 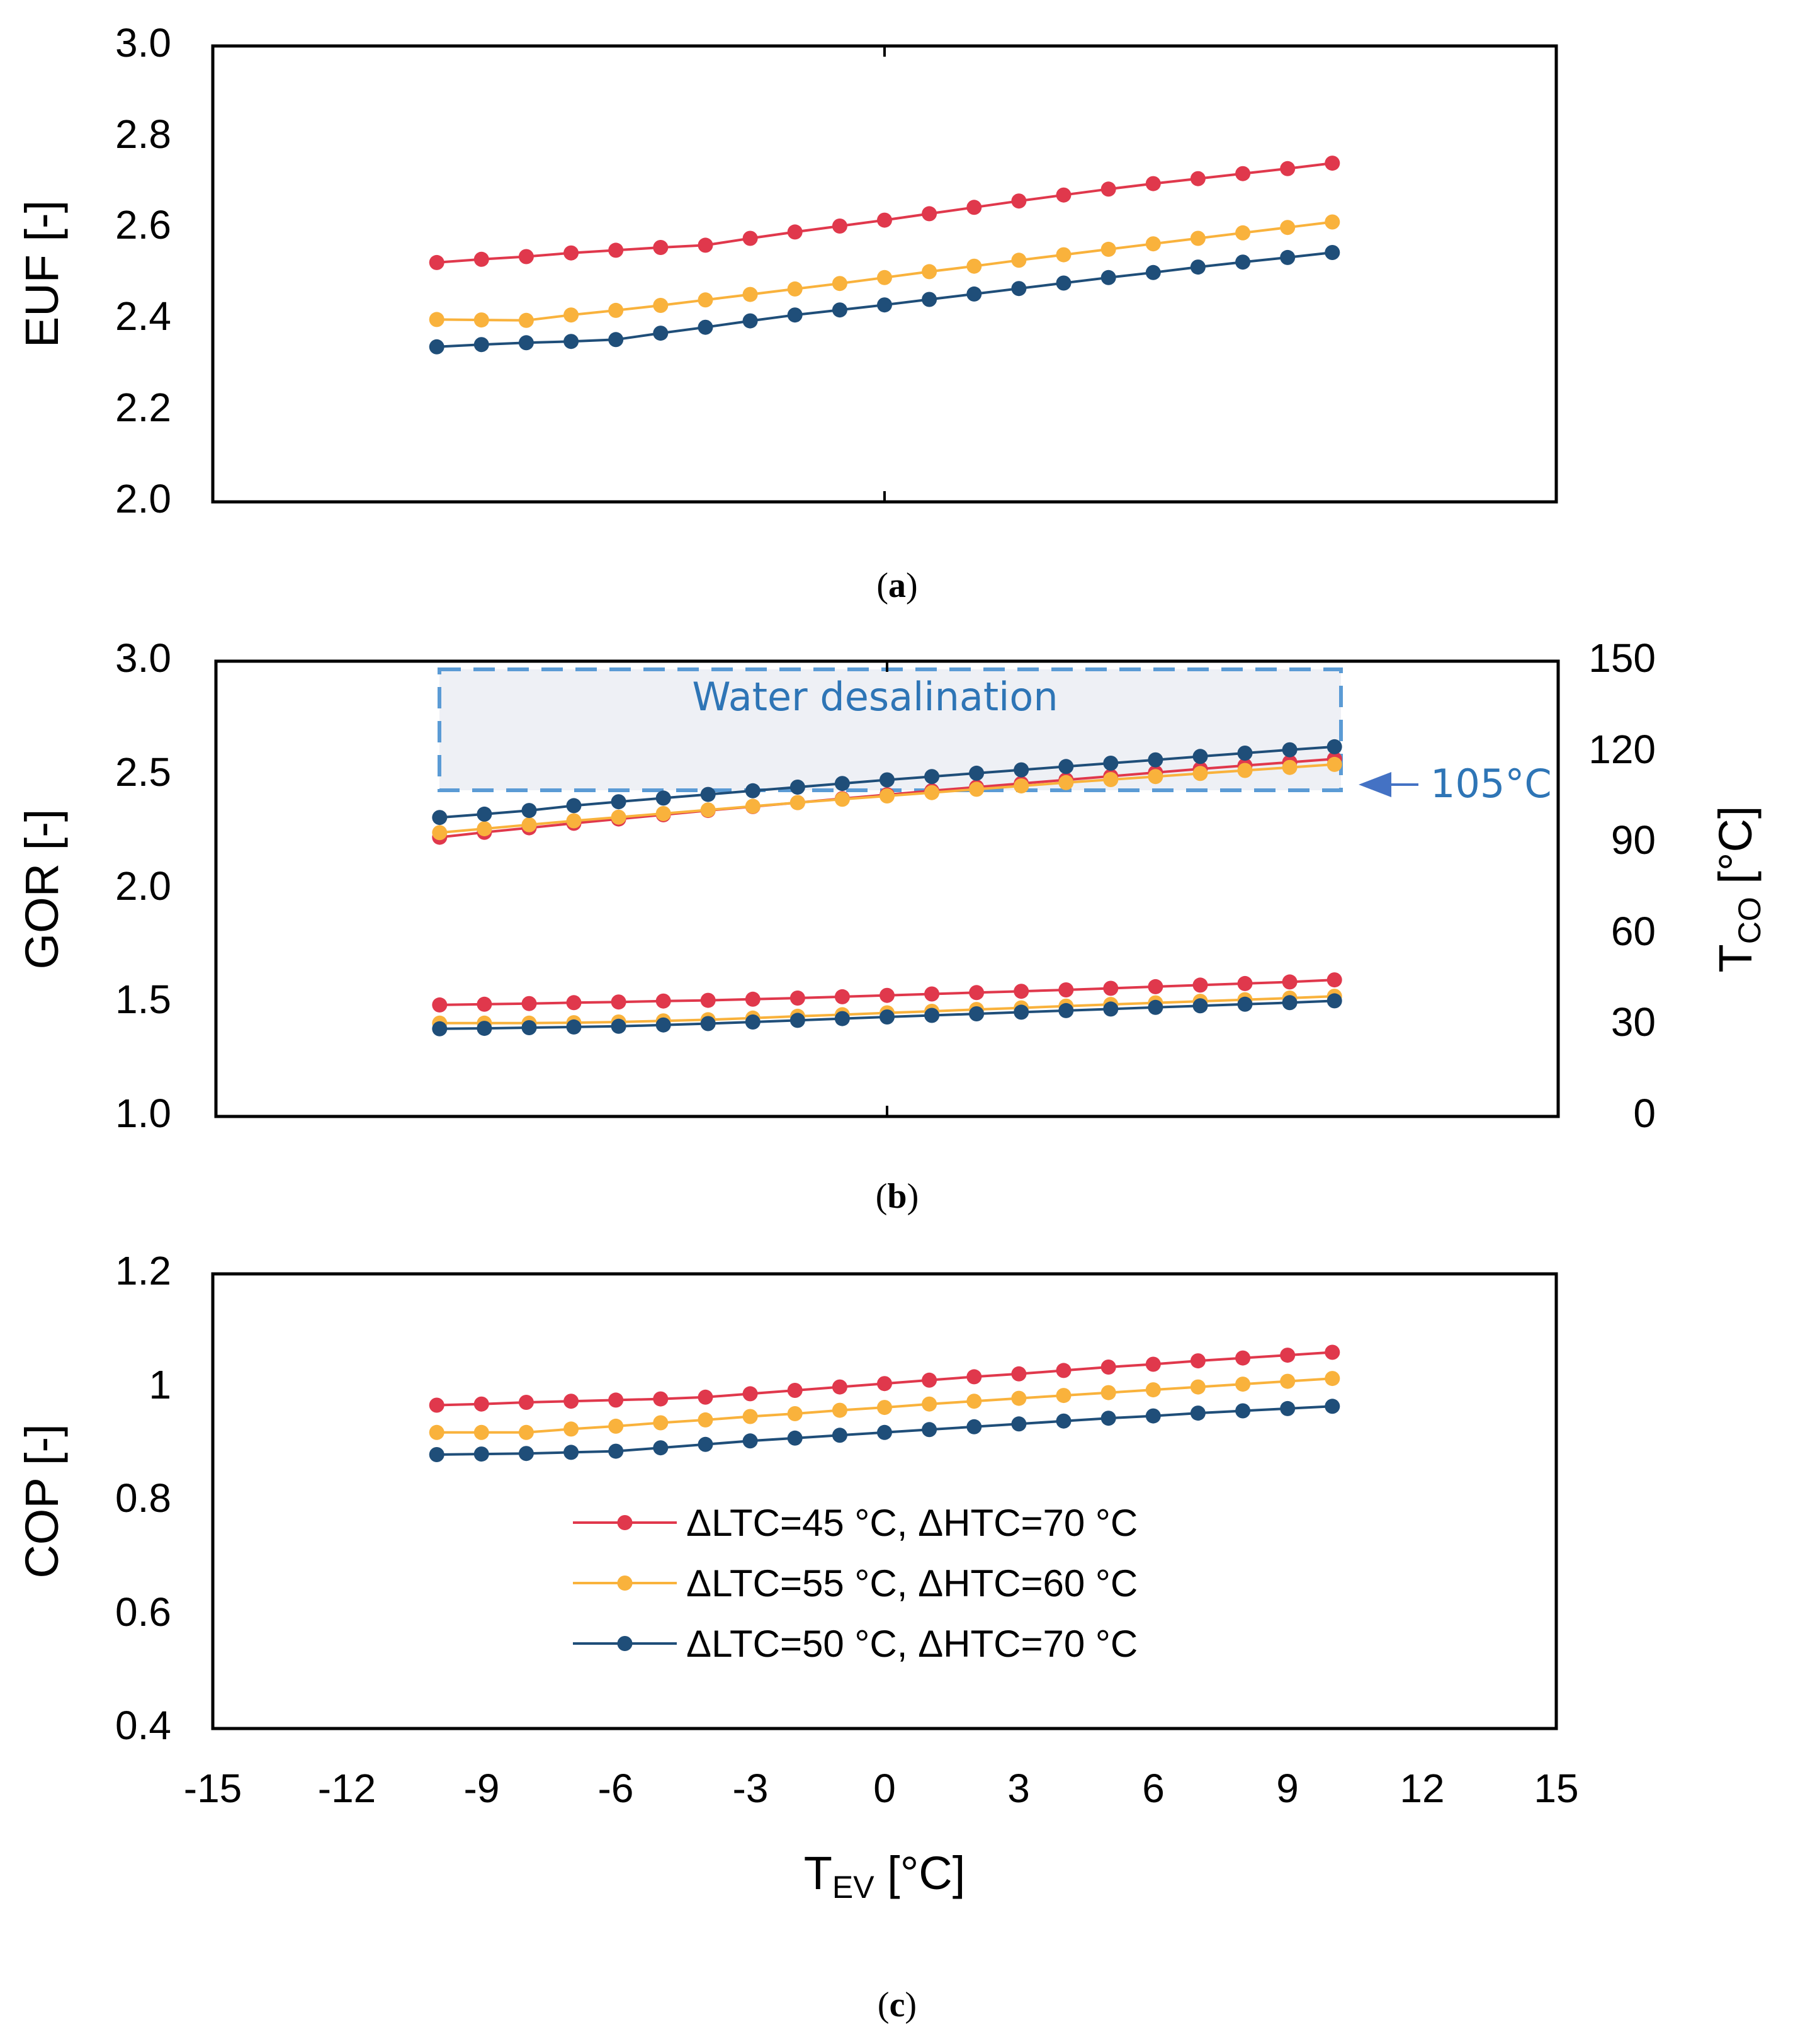 What do you see at coordinates (143, 1612) in the screenshot?
I see `y-tick-label: 0.6` at bounding box center [143, 1612].